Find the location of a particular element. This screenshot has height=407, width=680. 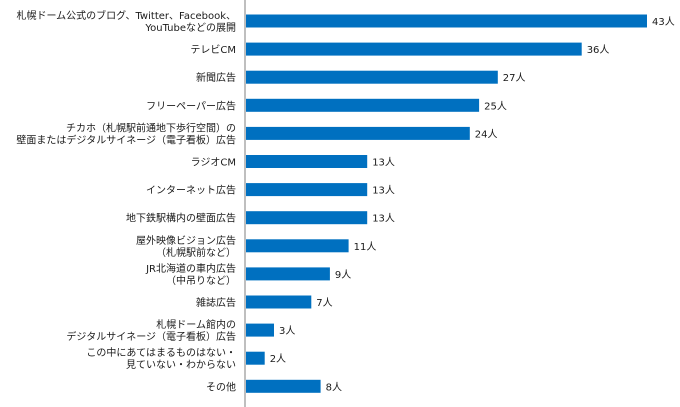

category-label-13: この中にあてはまるものはない・見ていない・わからない is located at coordinates (161, 358).